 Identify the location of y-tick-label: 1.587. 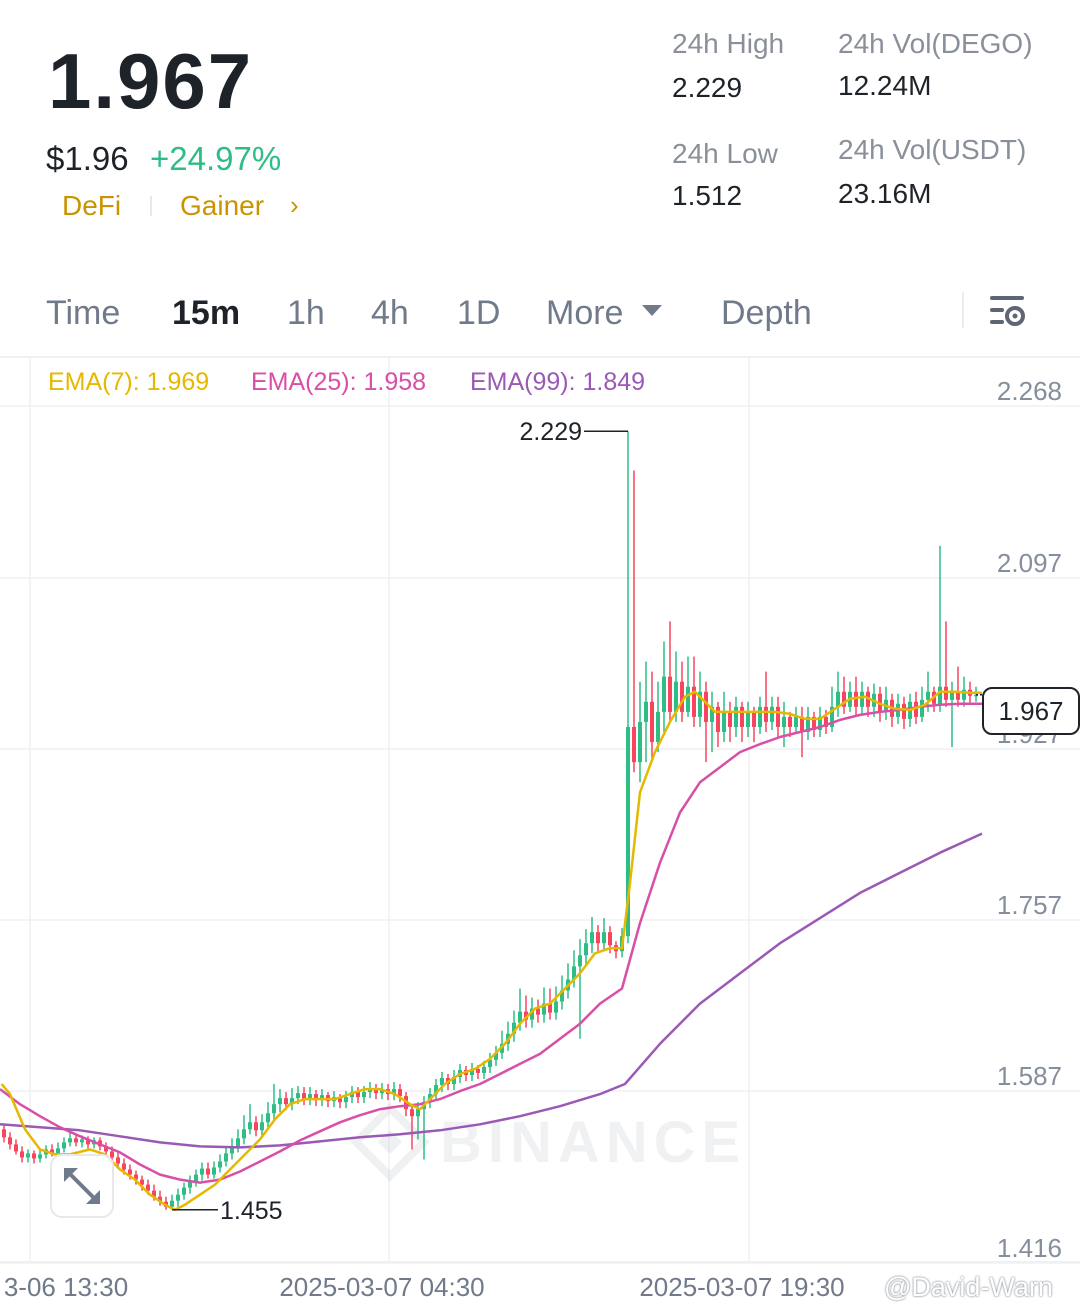
(1029, 1076).